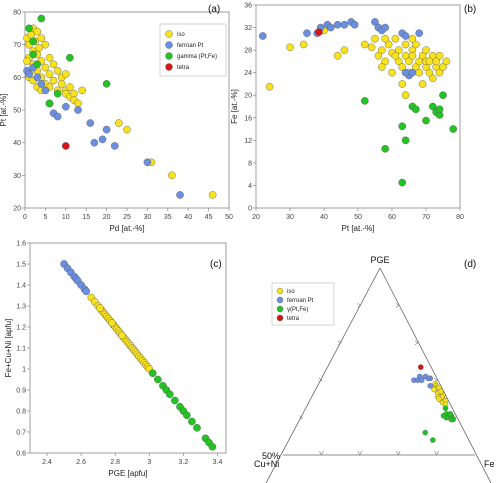 The width and height of the screenshot is (500, 483). Describe the element at coordinates (256, 217) in the screenshot. I see `x-tick-label: 20` at that location.